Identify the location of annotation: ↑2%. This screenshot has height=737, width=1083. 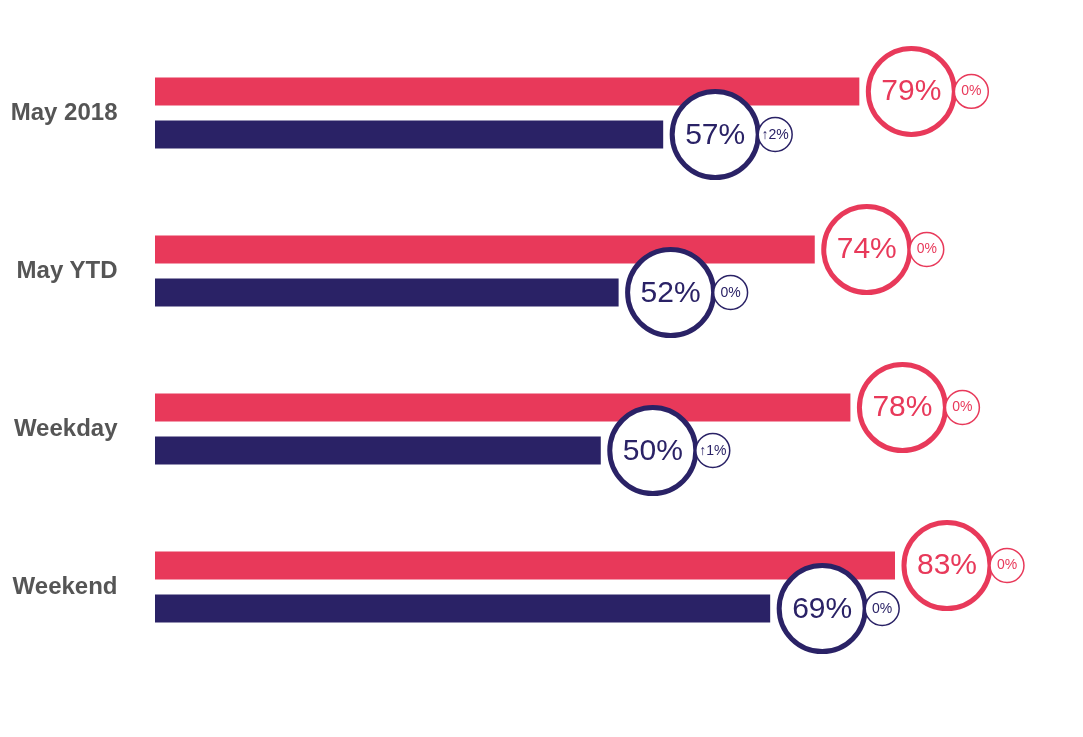
(775, 133).